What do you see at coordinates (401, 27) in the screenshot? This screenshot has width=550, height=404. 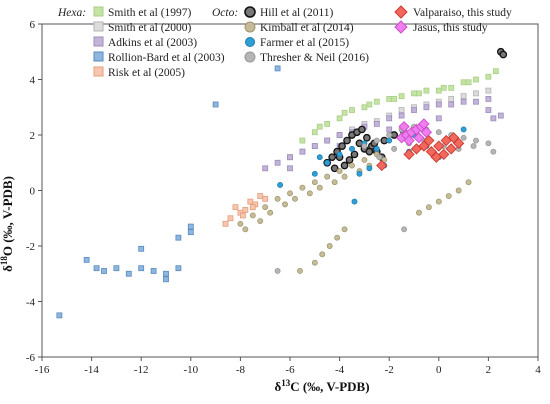 I see `legend-marker-jasus` at bounding box center [401, 27].